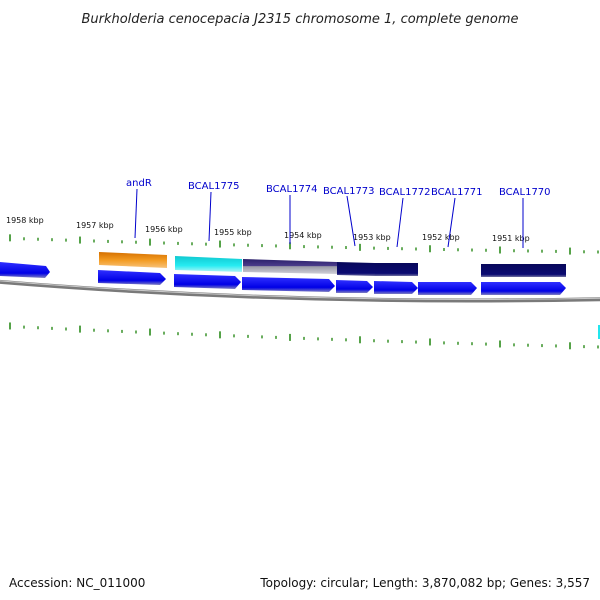 The image size is (600, 600). I want to click on gene-bar-BCAL1774, so click(290, 266).